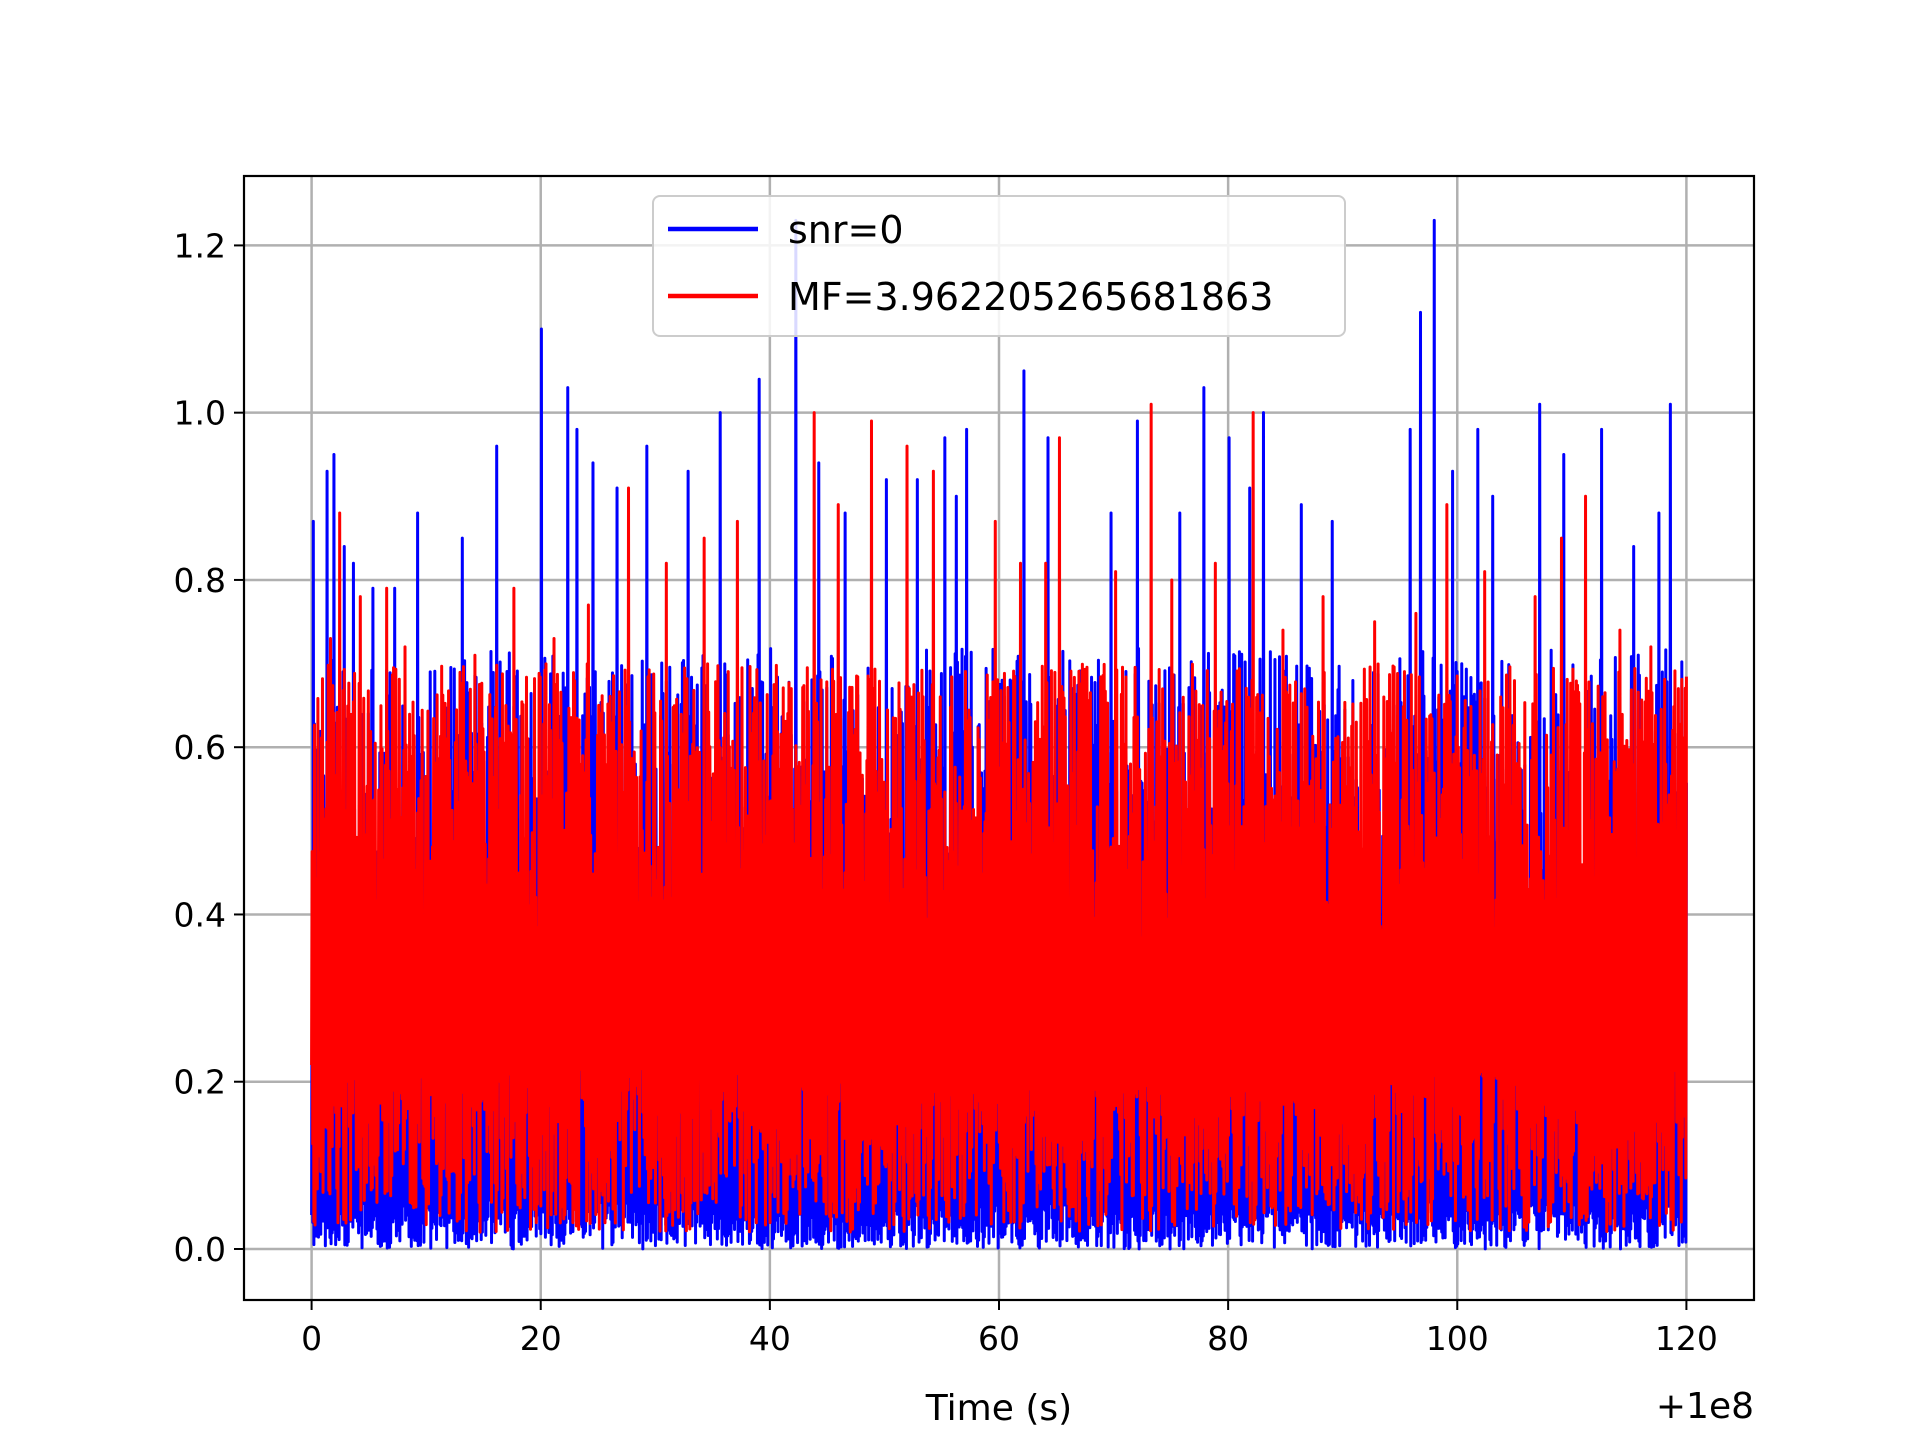 The width and height of the screenshot is (1920, 1440). What do you see at coordinates (311, 1338) in the screenshot?
I see `x-tick-label: 0` at bounding box center [311, 1338].